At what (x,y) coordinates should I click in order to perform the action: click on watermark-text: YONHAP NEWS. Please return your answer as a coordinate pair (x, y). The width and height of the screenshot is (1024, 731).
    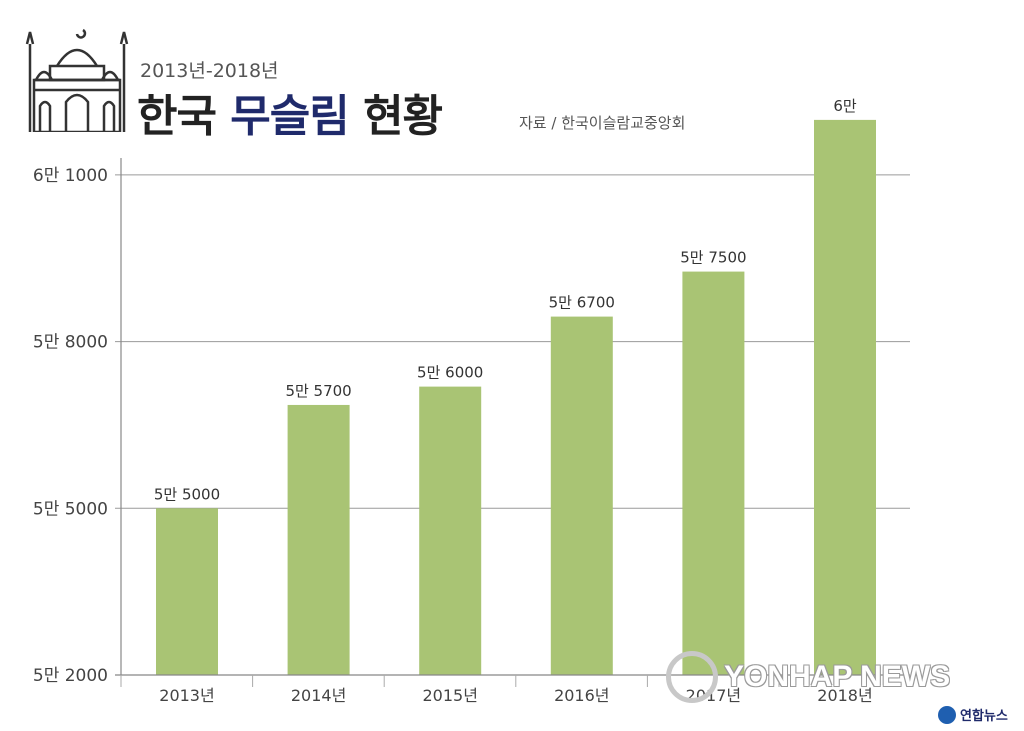
    Looking at the image, I should click on (837, 676).